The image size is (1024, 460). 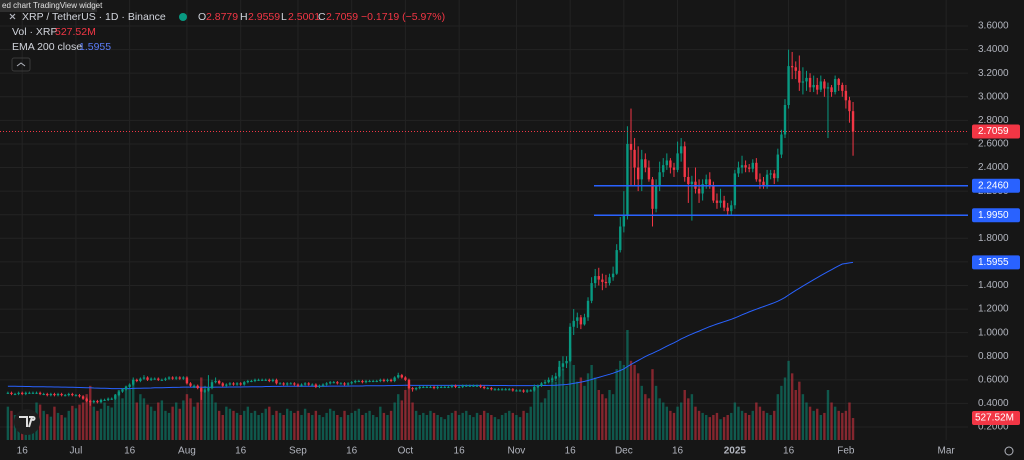 I want to click on symbol-title: XRP / TetherUS · 1D · Binance, so click(x=94, y=17).